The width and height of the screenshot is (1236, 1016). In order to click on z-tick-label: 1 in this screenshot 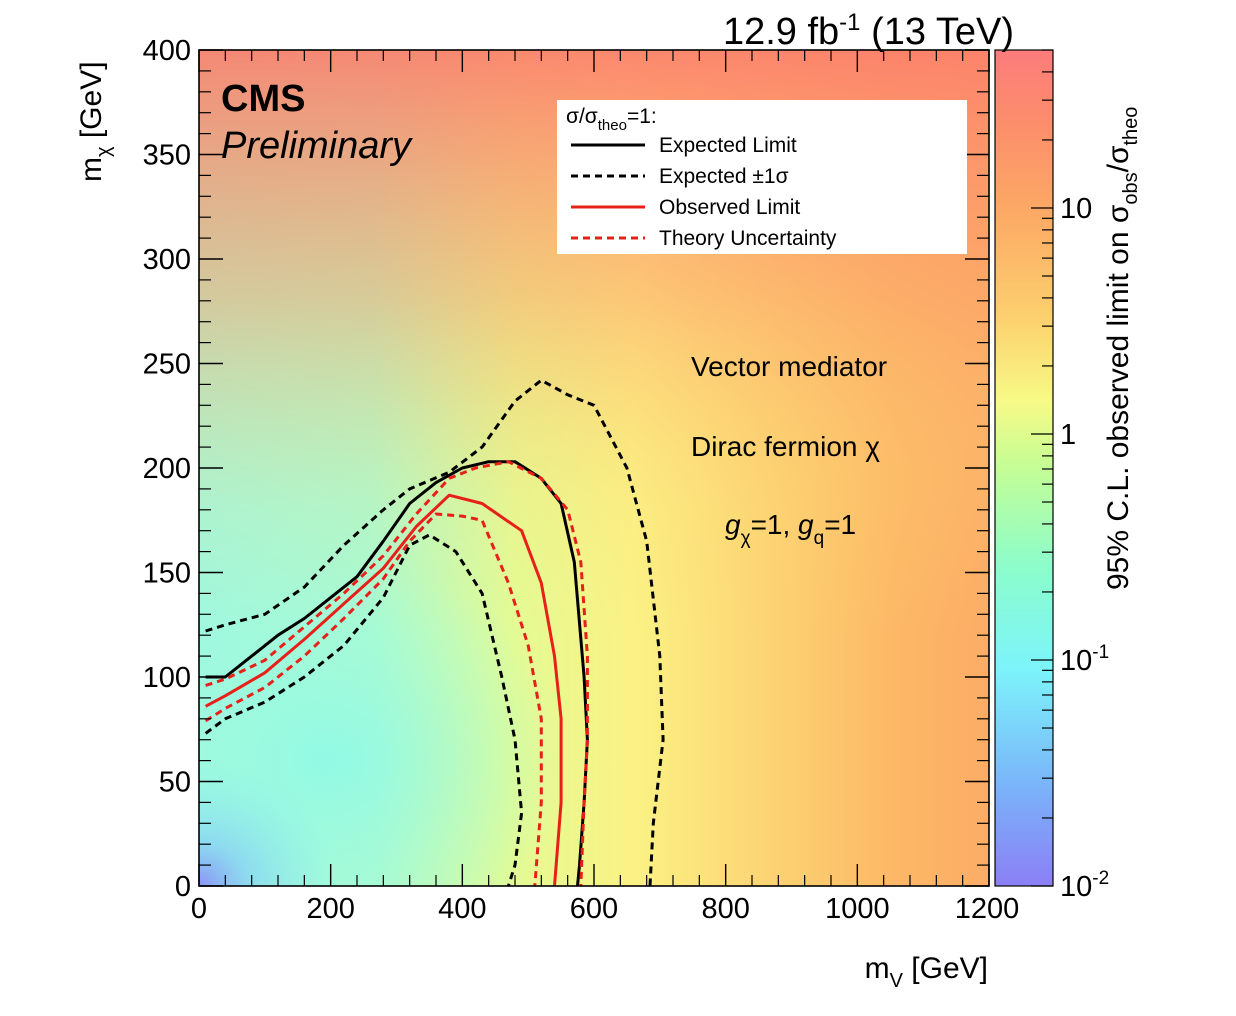, I will do `click(1068, 435)`.